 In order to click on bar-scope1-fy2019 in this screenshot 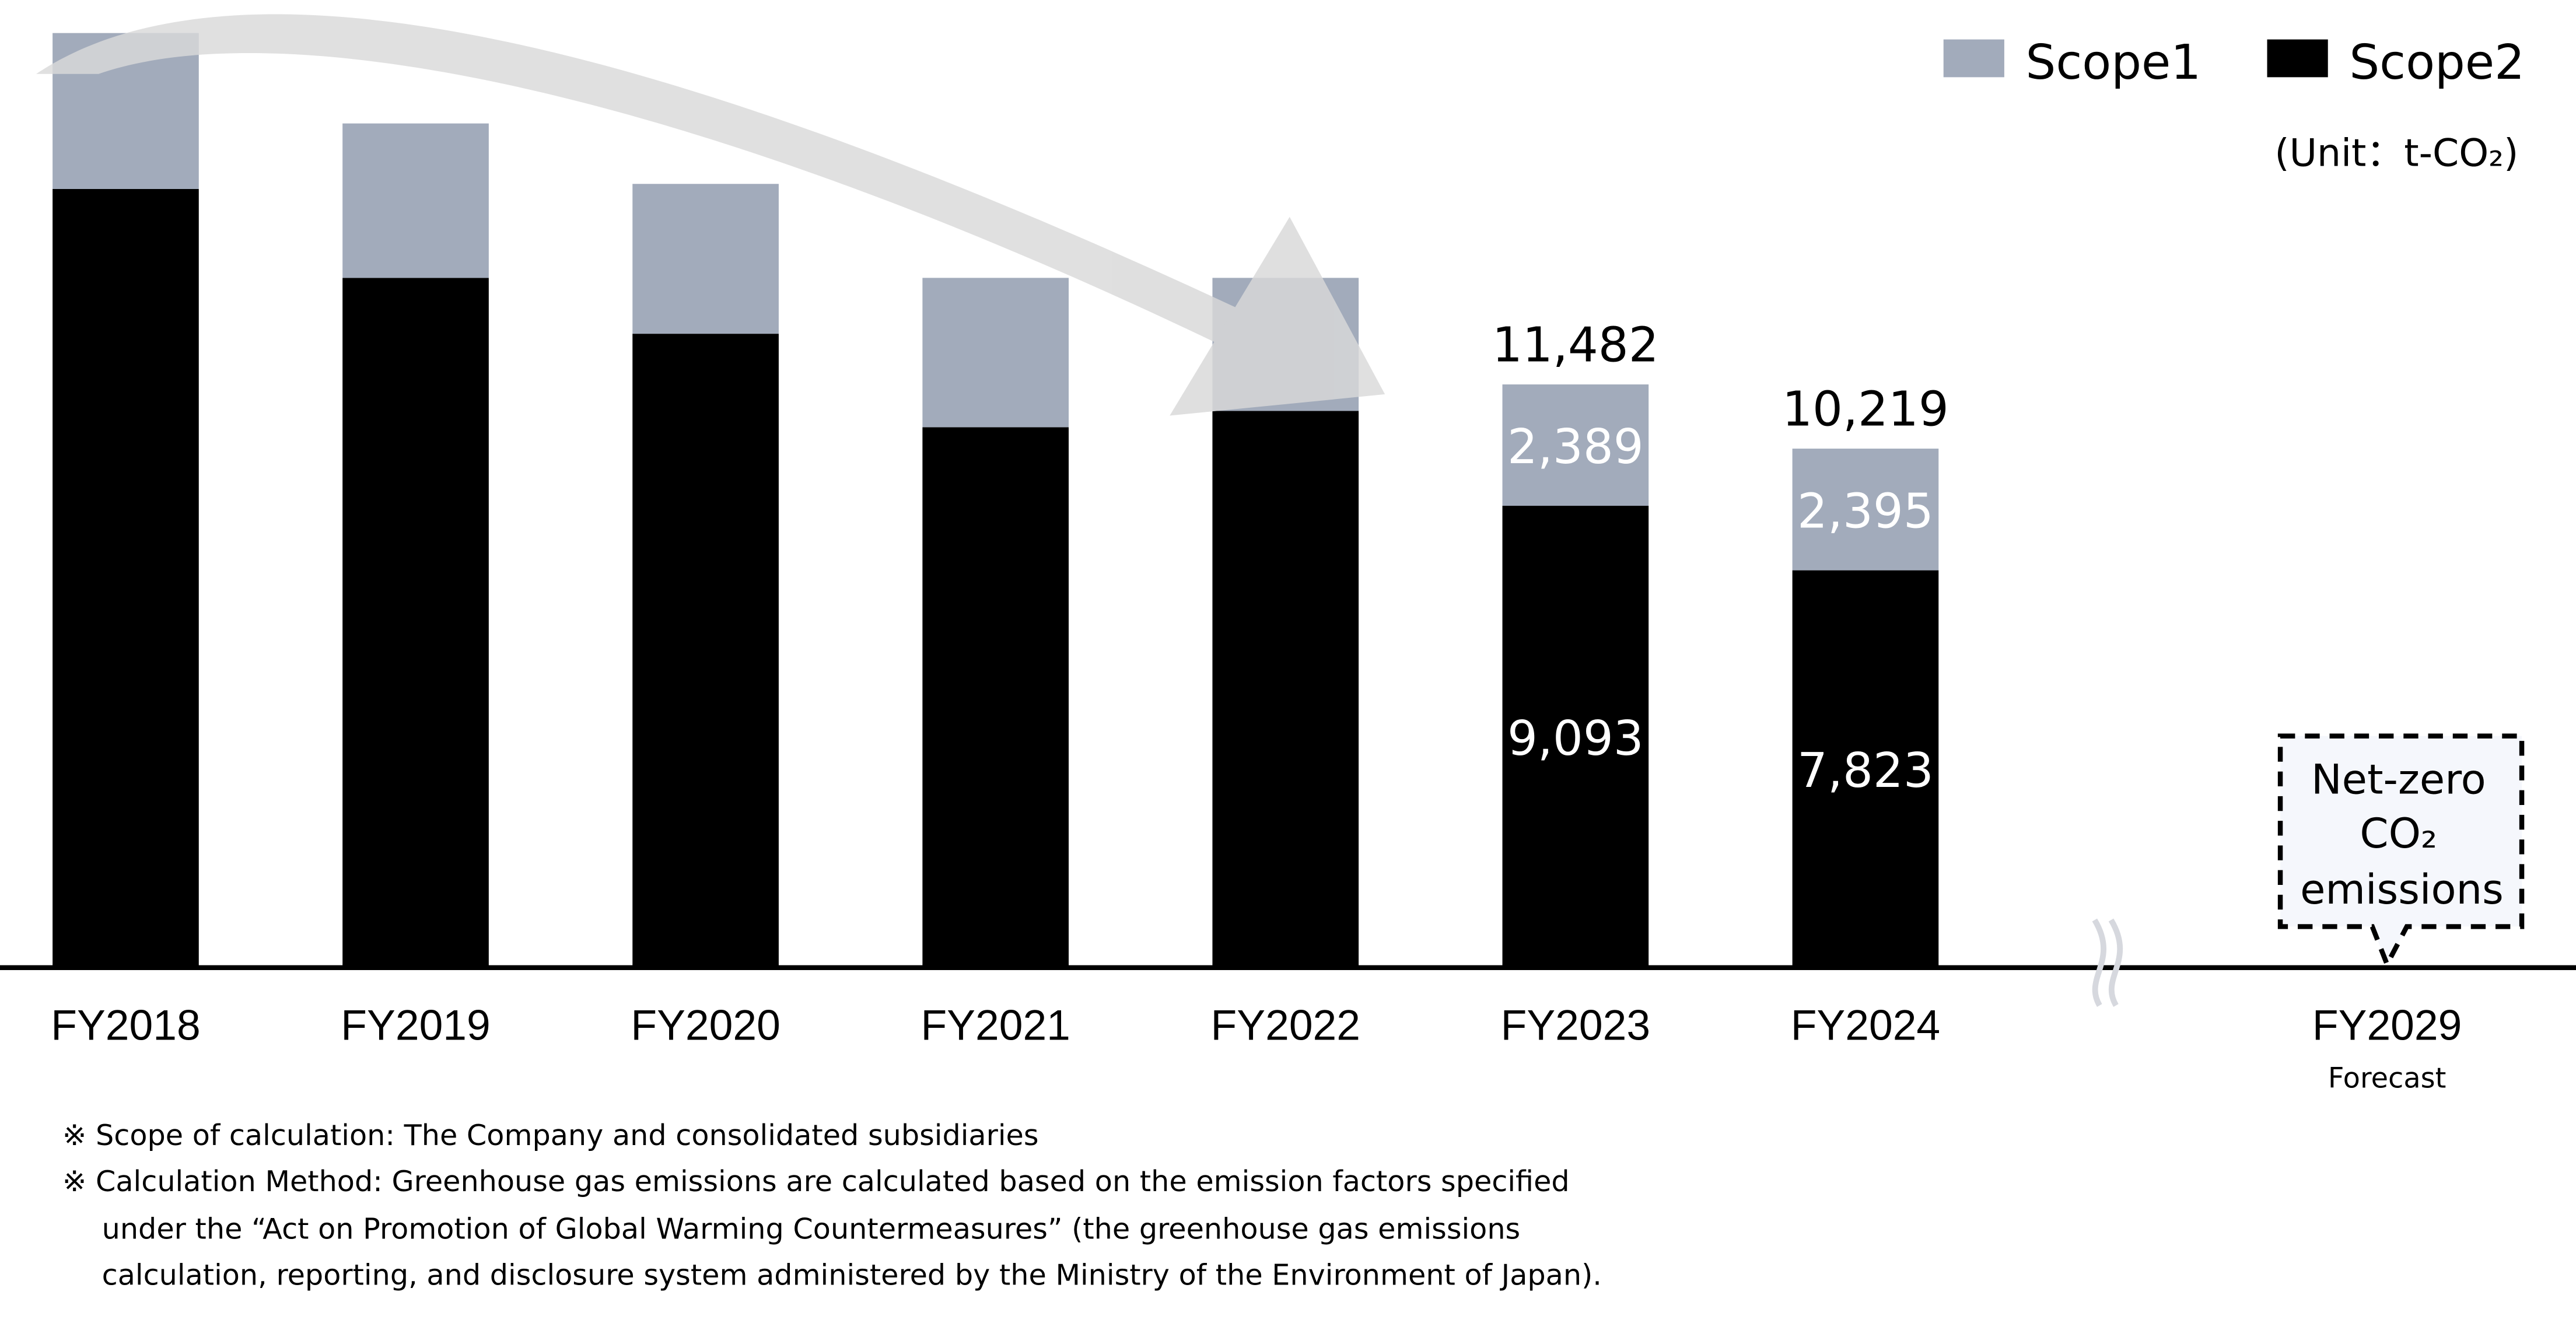, I will do `click(415, 201)`.